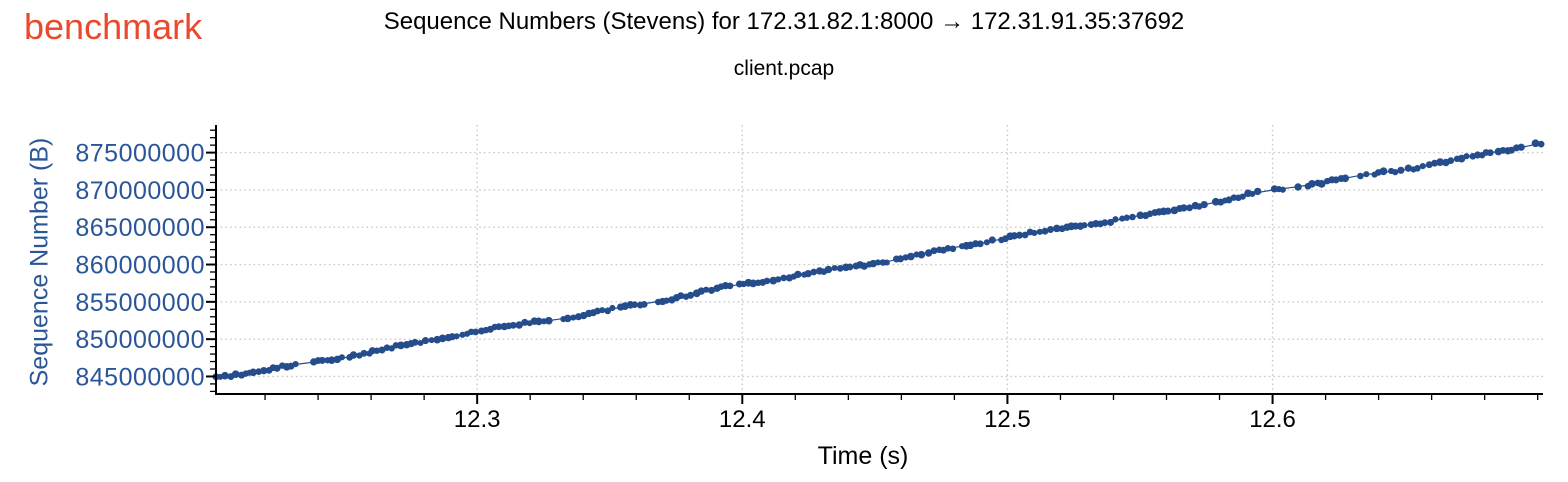 This screenshot has height=482, width=1568. I want to click on benchmark-logo: benchmark, so click(113, 26).